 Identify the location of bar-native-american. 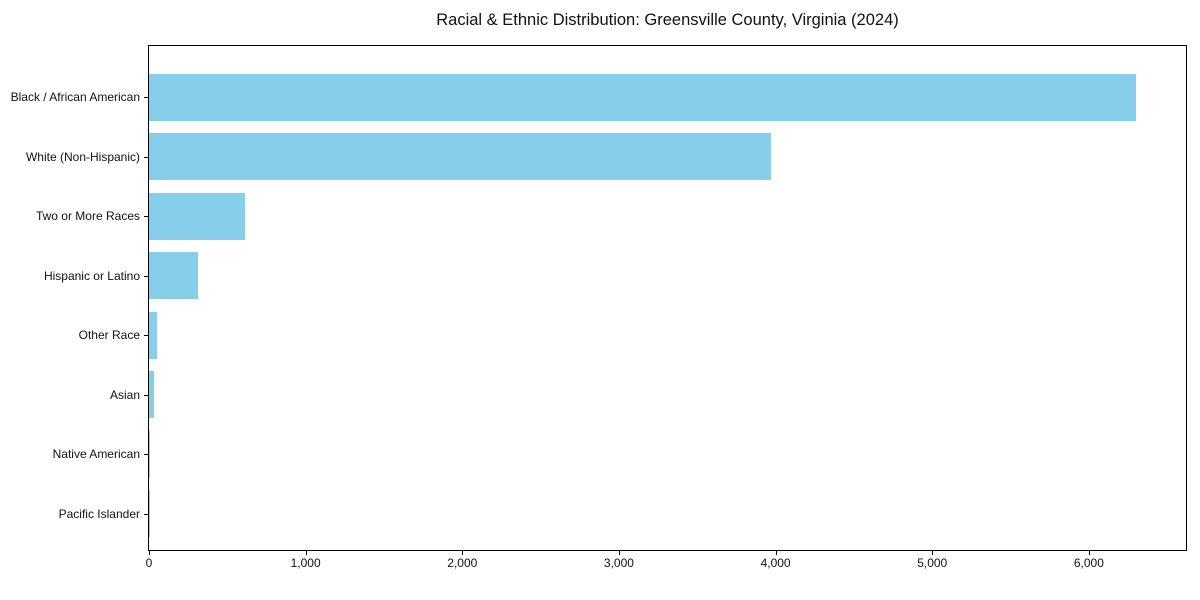
(149, 454).